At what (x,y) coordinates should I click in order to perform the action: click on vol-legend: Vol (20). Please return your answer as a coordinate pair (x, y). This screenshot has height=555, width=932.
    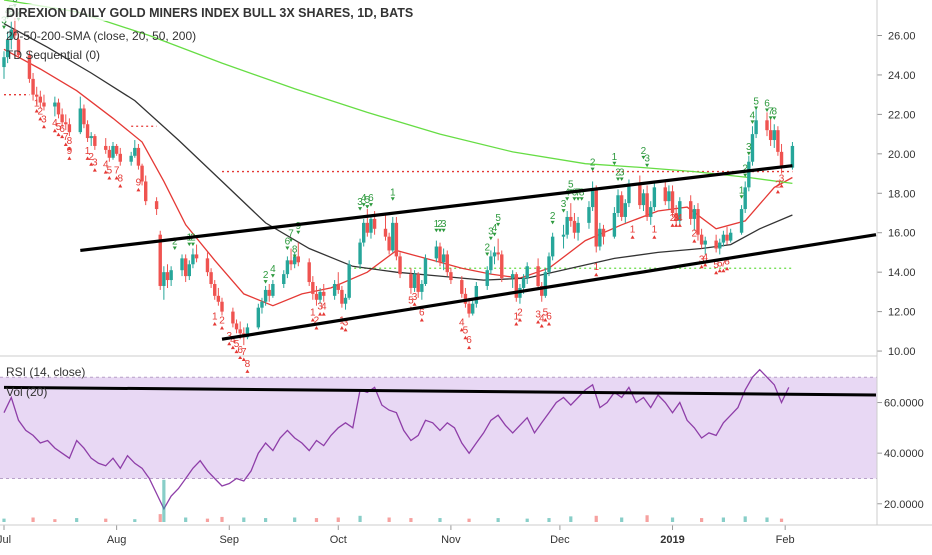
    Looking at the image, I should click on (26, 392).